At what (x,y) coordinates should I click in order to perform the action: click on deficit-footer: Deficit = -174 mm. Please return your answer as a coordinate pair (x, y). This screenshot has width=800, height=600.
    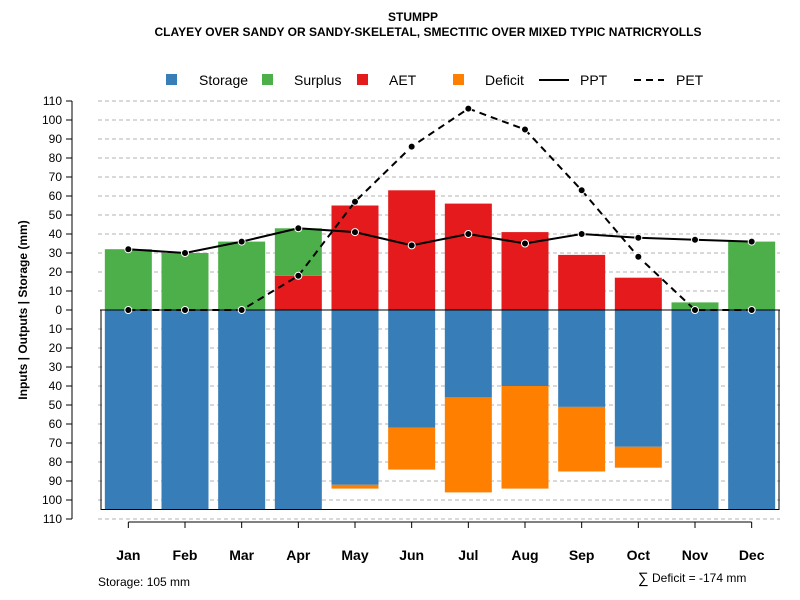
    Looking at the image, I should click on (699, 578).